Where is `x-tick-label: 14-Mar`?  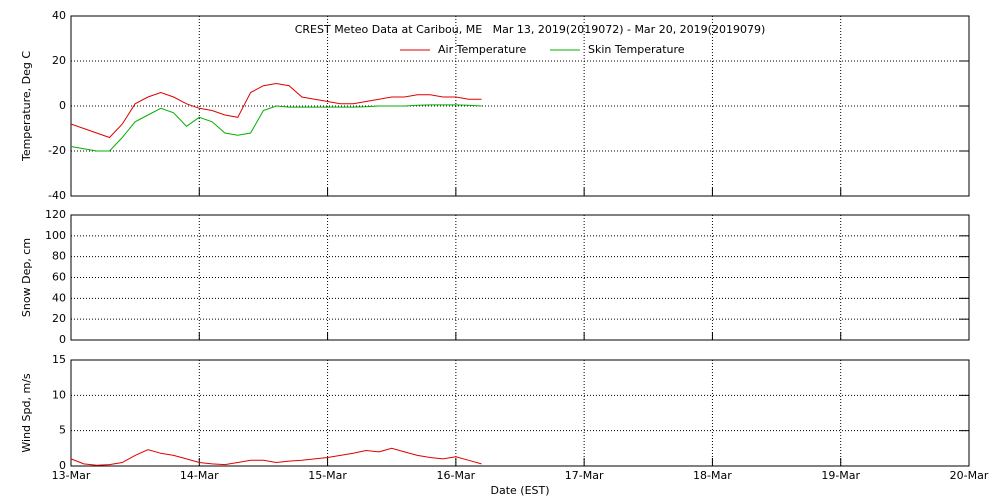 x-tick-label: 14-Mar is located at coordinates (199, 475).